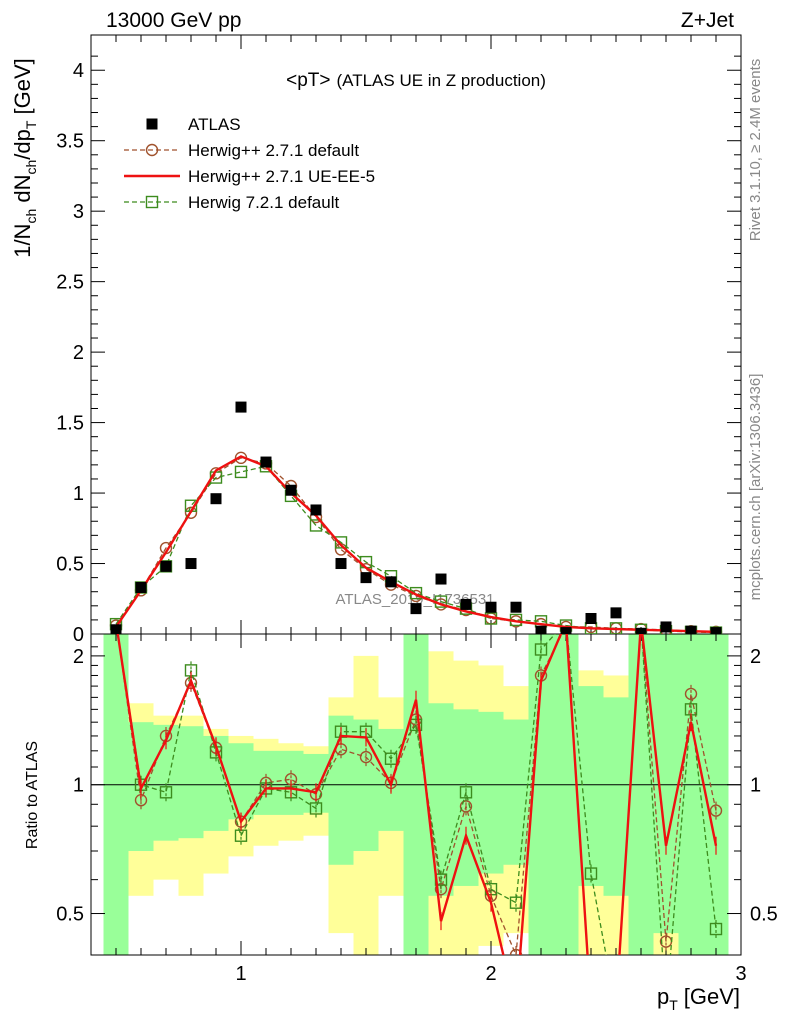  What do you see at coordinates (152, 150) in the screenshot?
I see `legend-marker-herwig-2-7-1-default` at bounding box center [152, 150].